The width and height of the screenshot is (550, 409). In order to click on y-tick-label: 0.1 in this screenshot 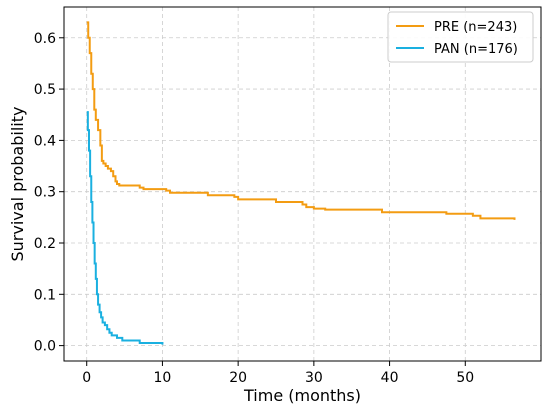, I will do `click(45, 295)`.